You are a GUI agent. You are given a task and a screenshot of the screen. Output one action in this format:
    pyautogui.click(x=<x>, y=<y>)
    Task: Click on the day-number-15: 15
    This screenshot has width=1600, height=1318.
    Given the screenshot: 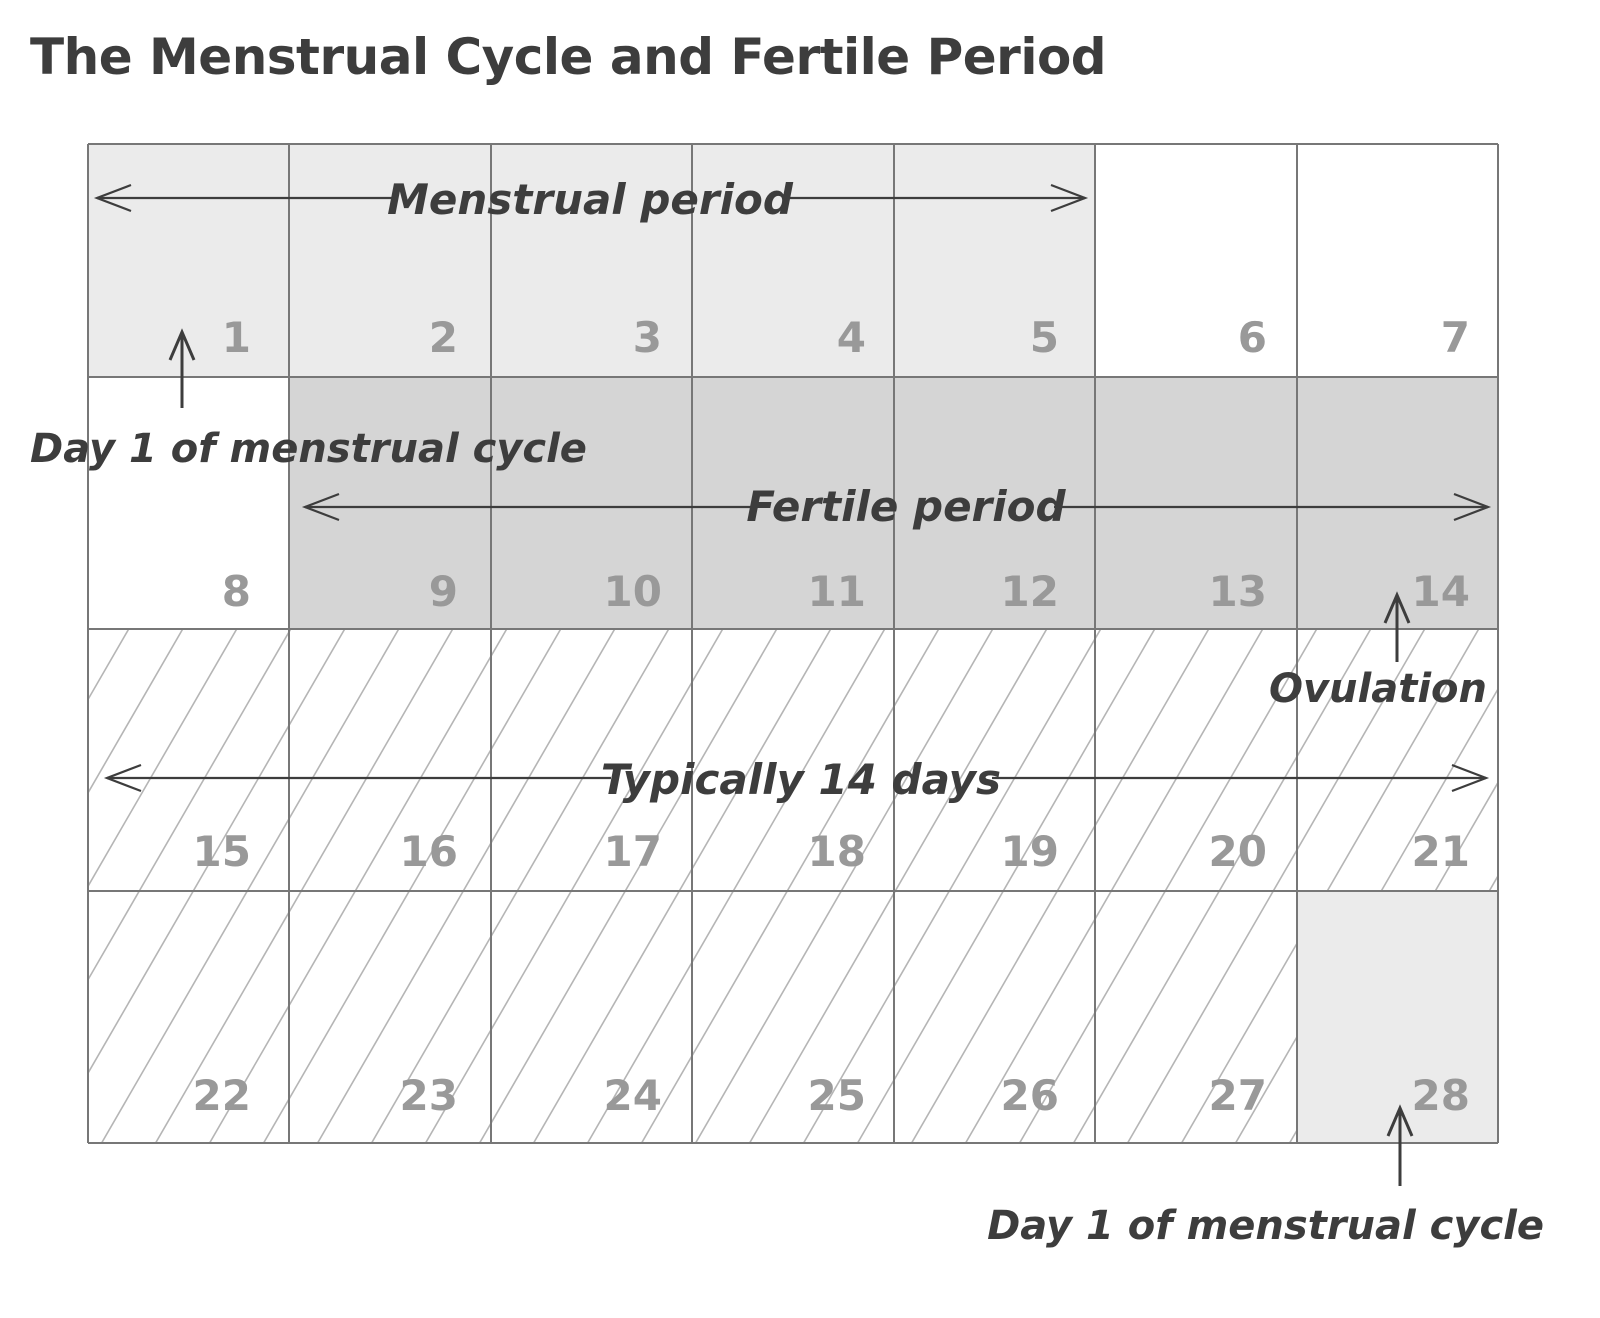 What is the action you would take?
    pyautogui.click(x=222, y=851)
    